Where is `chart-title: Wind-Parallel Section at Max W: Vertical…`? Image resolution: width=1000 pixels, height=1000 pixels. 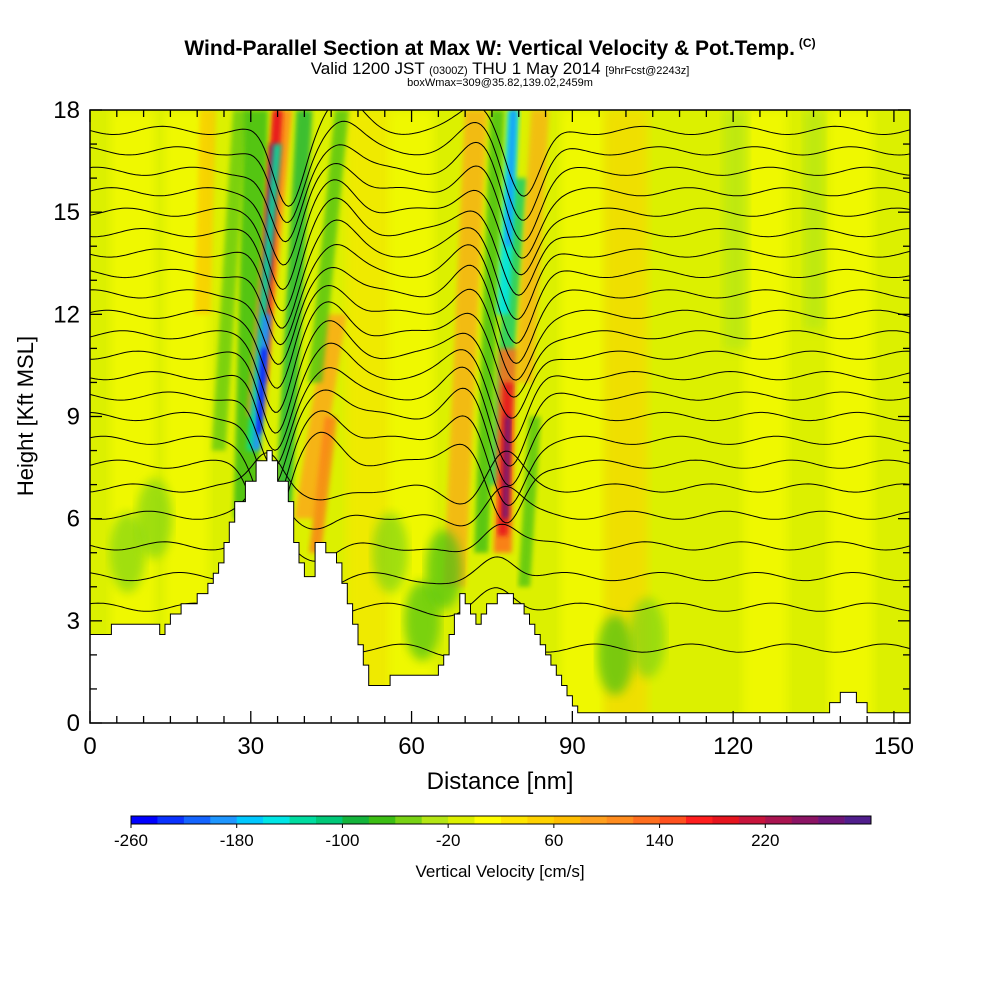 chart-title: Wind-Parallel Section at Max W: Vertical… is located at coordinates (500, 48).